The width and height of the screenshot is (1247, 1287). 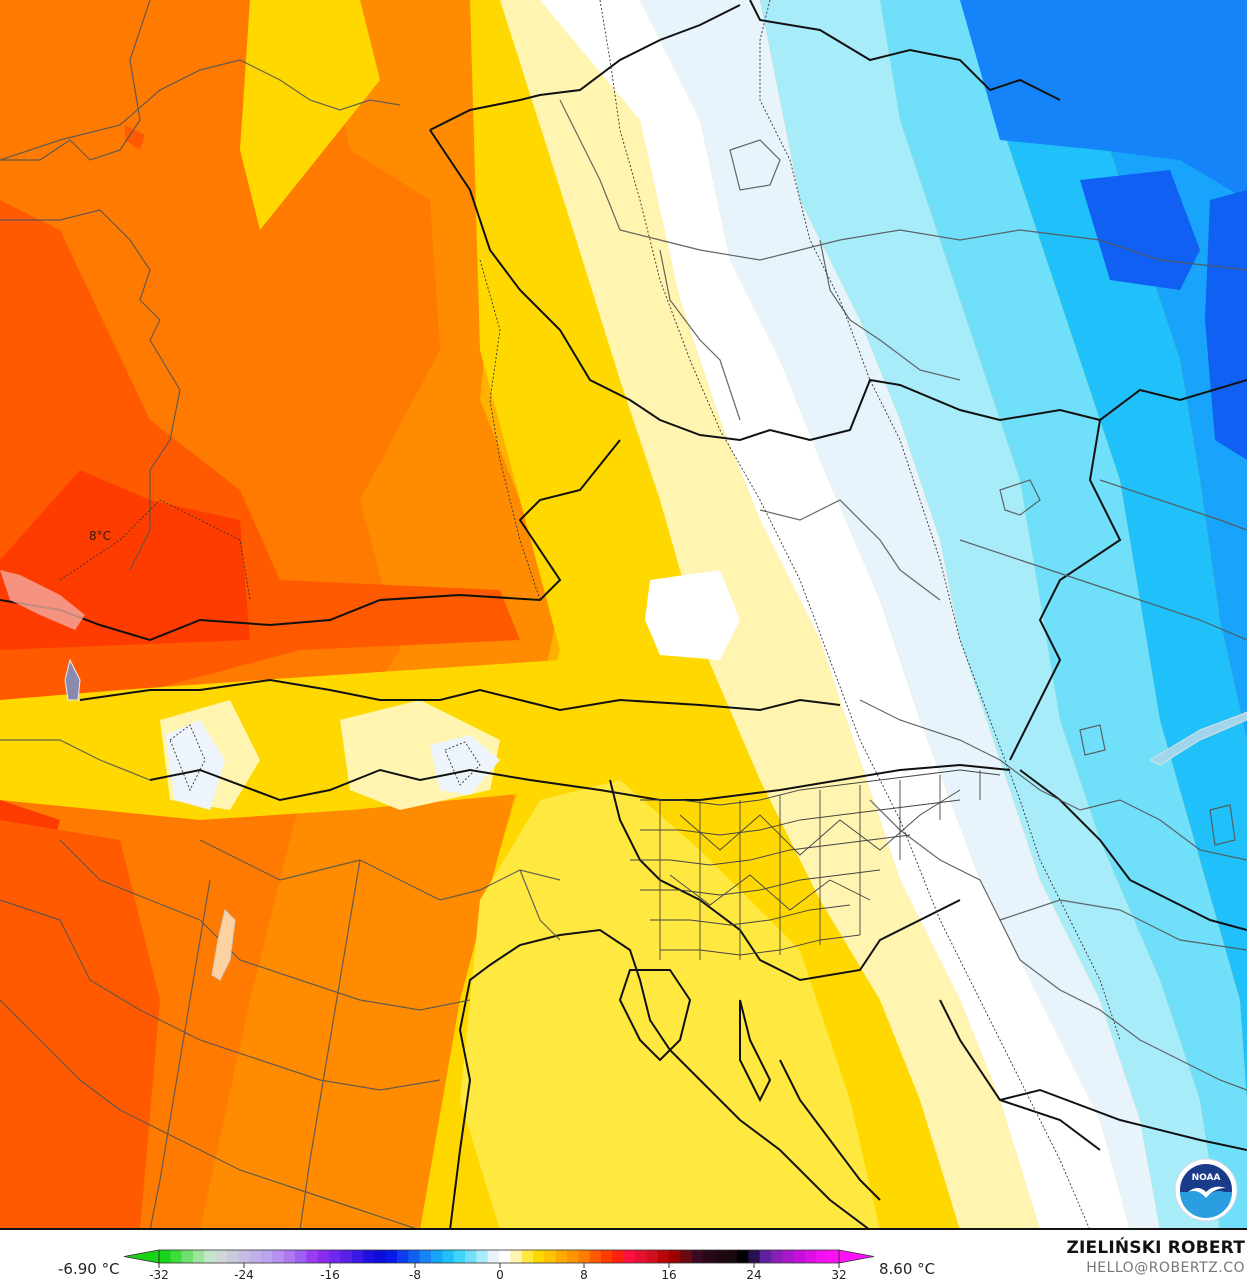 What do you see at coordinates (1206, 1178) in the screenshot?
I see `svg-text: NOAA` at bounding box center [1206, 1178].